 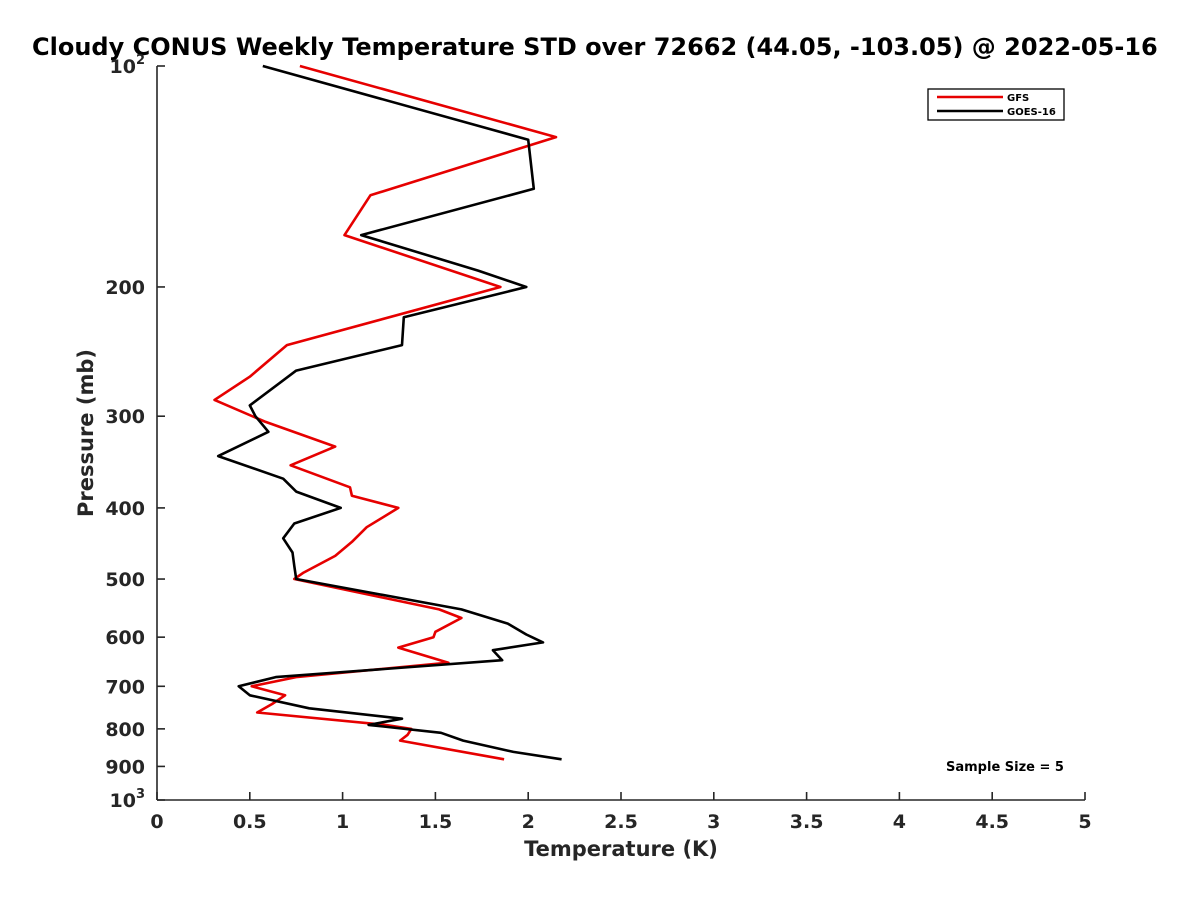 I want to click on x-tick-label: 5, so click(x=1084, y=822).